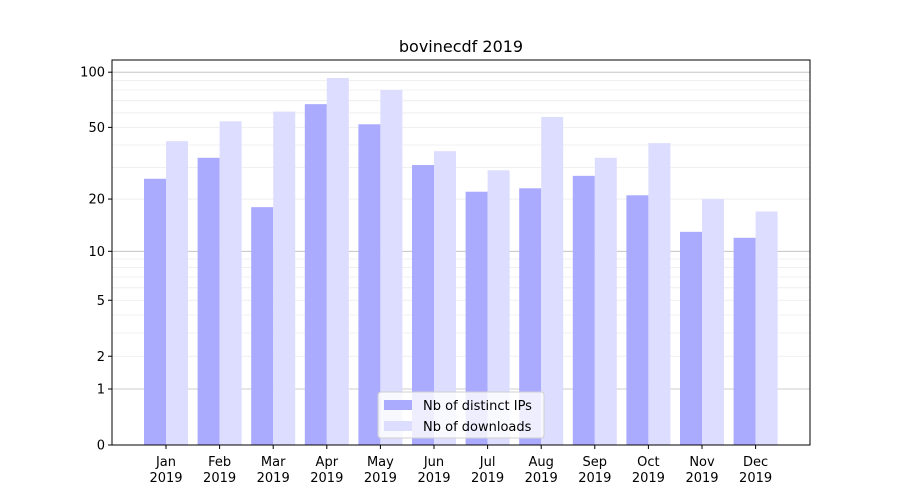 The image size is (900, 500). Describe the element at coordinates (755, 462) in the screenshot. I see `x-tick-label-month: Dec` at that location.